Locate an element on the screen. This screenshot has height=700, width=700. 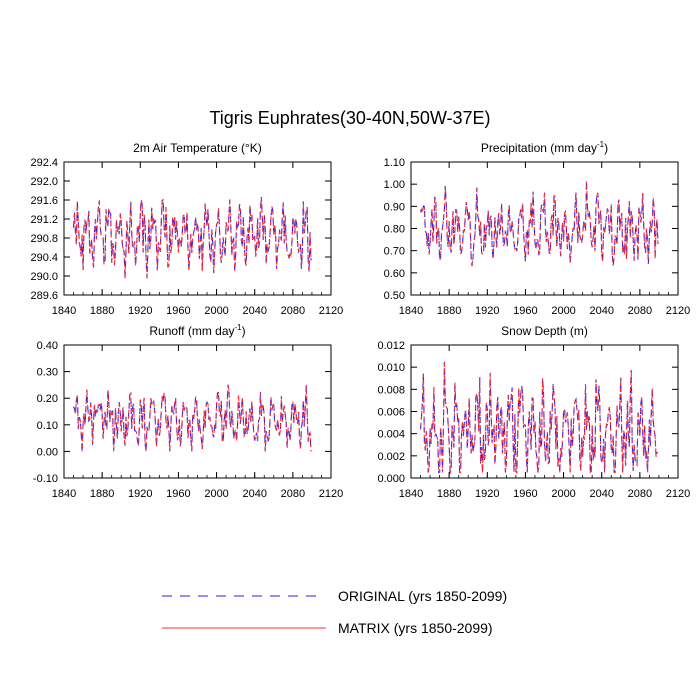
panel-title-snow-depth: Snow Depth (m) is located at coordinates (544, 331).